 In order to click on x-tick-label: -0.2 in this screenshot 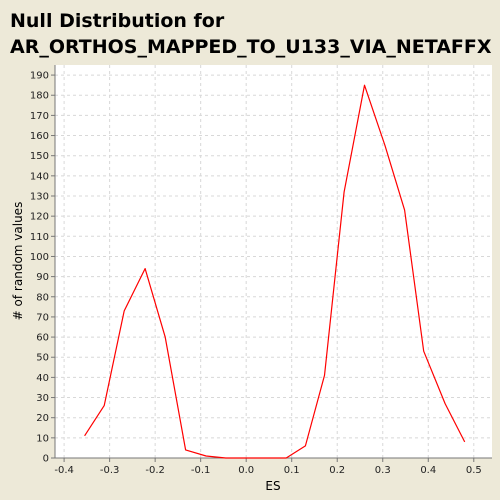, I will do `click(155, 470)`.